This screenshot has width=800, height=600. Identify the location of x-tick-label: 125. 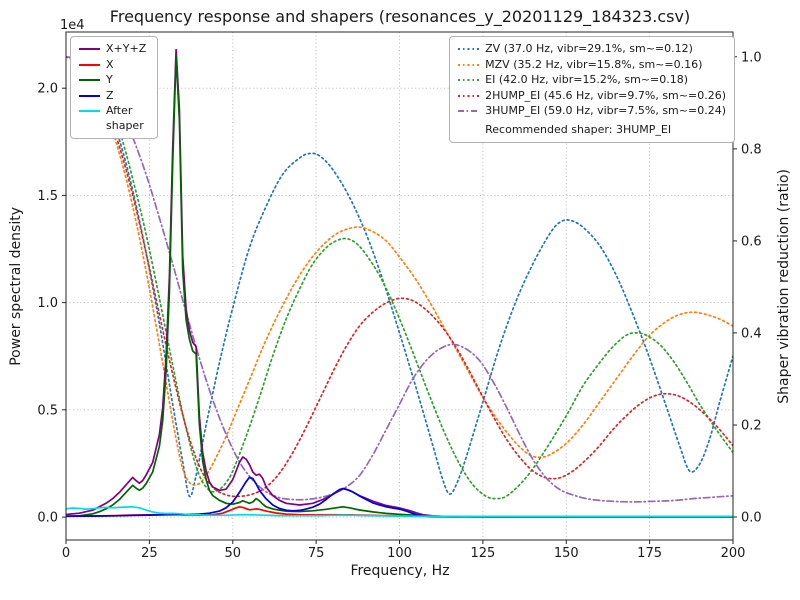
(482, 553).